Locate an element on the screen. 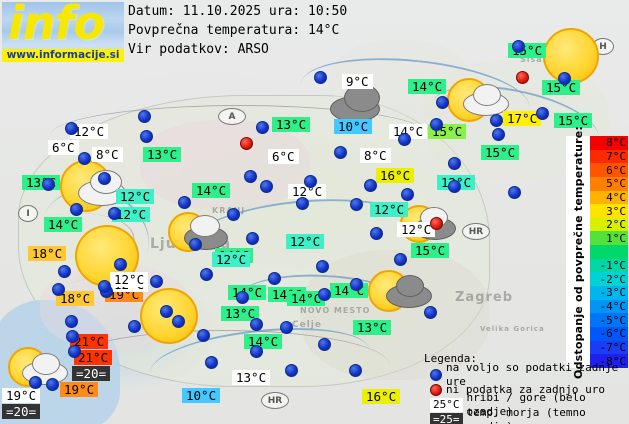 The image size is (629, 424). temperature-chip: =20= is located at coordinates (91, 373).